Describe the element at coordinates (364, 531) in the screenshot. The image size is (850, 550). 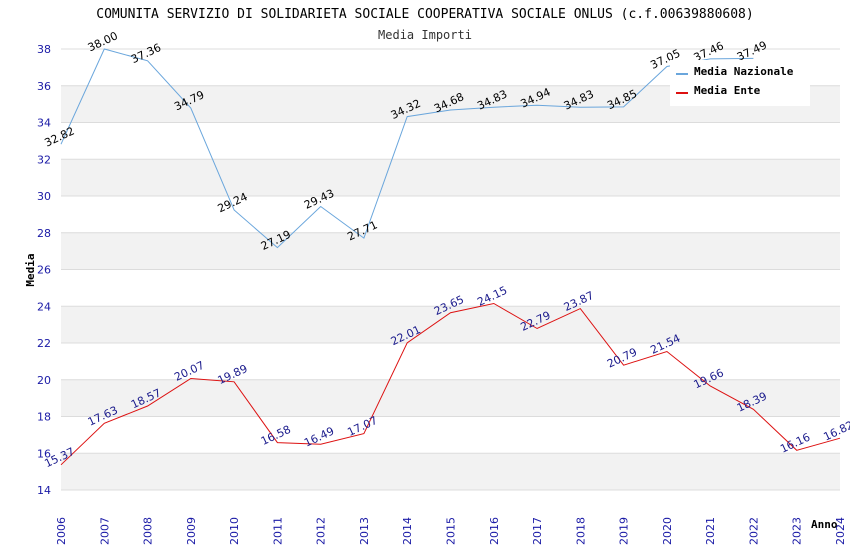
I see `x-tick-label: 2013` at that location.